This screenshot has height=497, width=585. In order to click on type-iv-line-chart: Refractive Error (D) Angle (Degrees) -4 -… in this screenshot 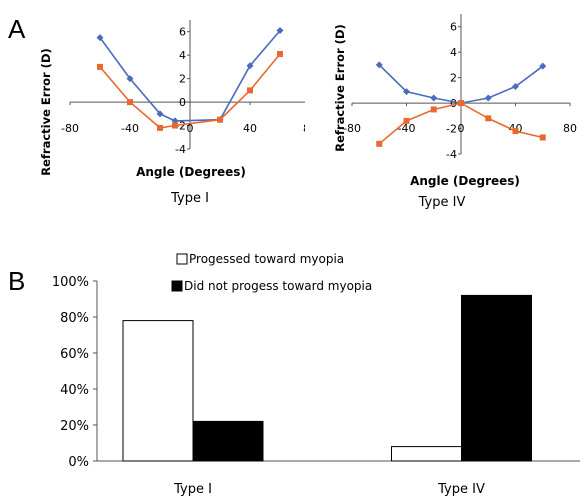, I will do `click(455, 101)`.